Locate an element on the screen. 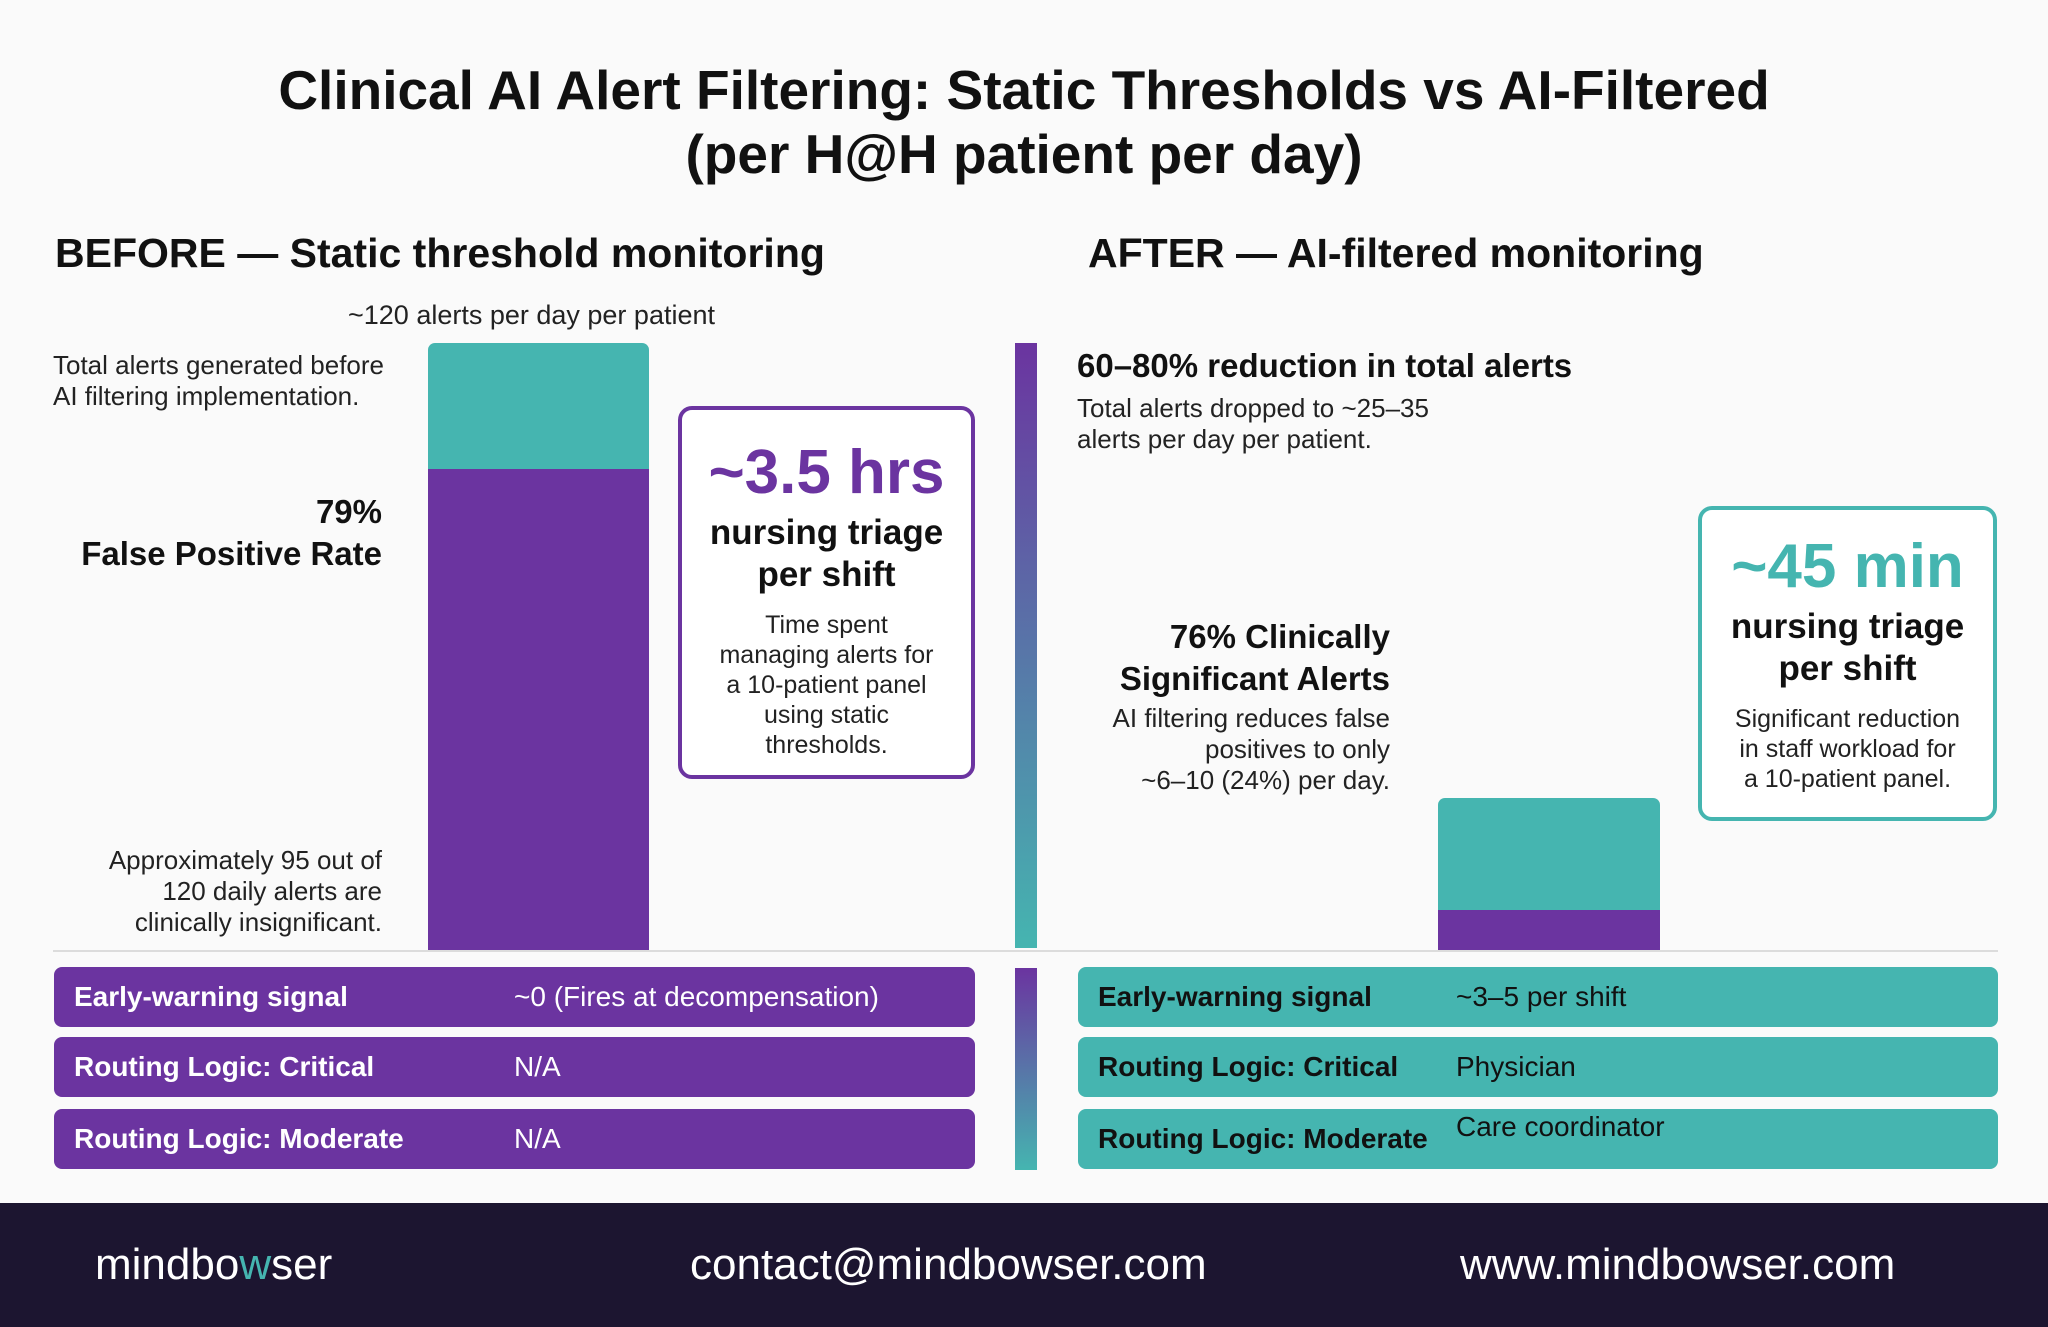 Image resolution: width=2048 pixels, height=1327 pixels. brand-part-a: mindbo is located at coordinates (167, 1264).